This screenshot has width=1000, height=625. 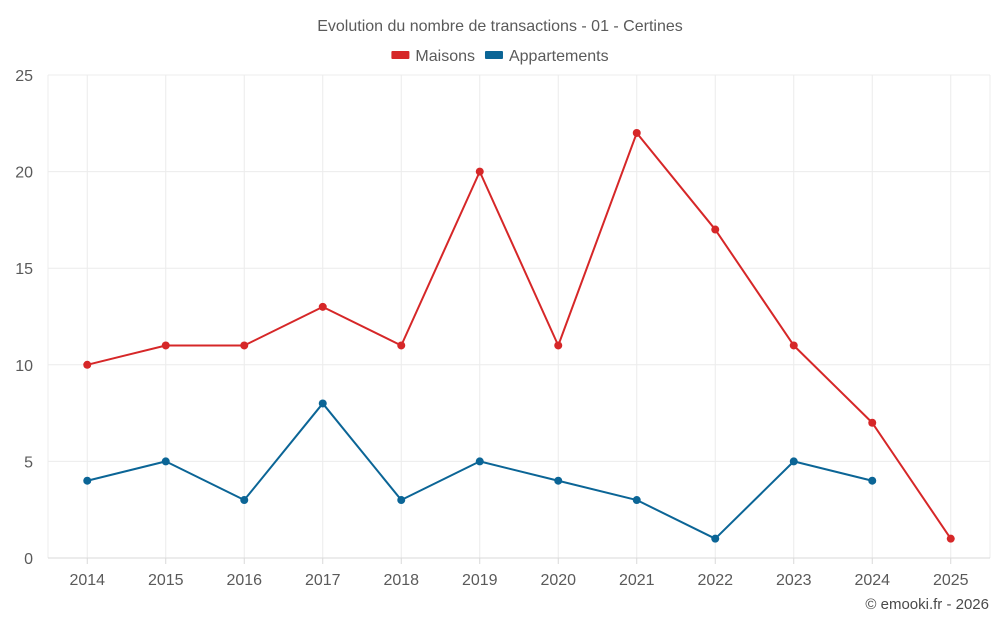 I want to click on y-tick-label: 20, so click(x=24, y=173).